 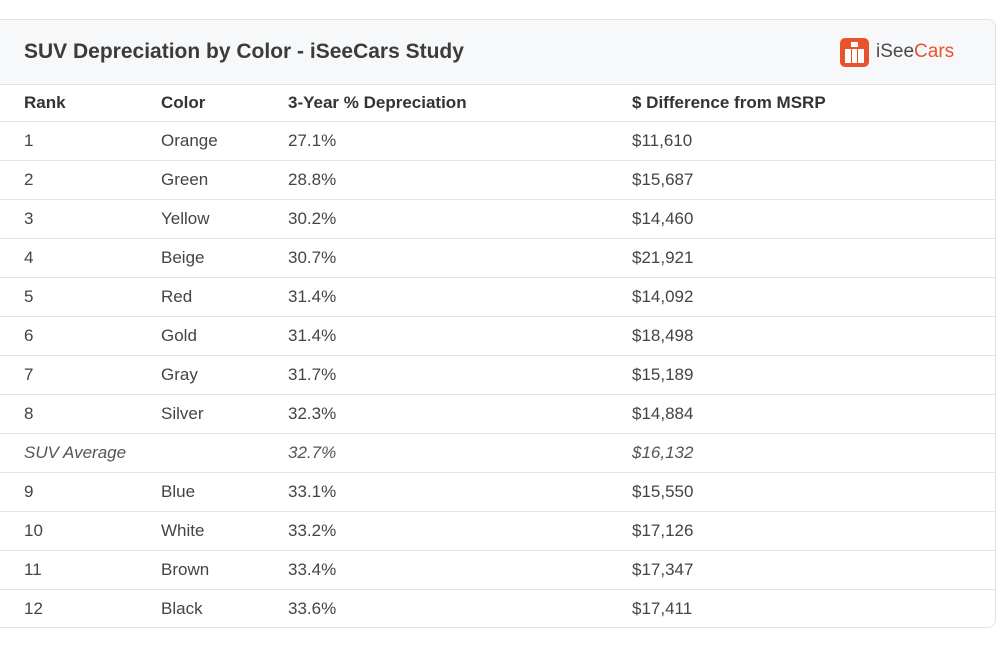 I want to click on cell-color: Silver, so click(x=200, y=414).